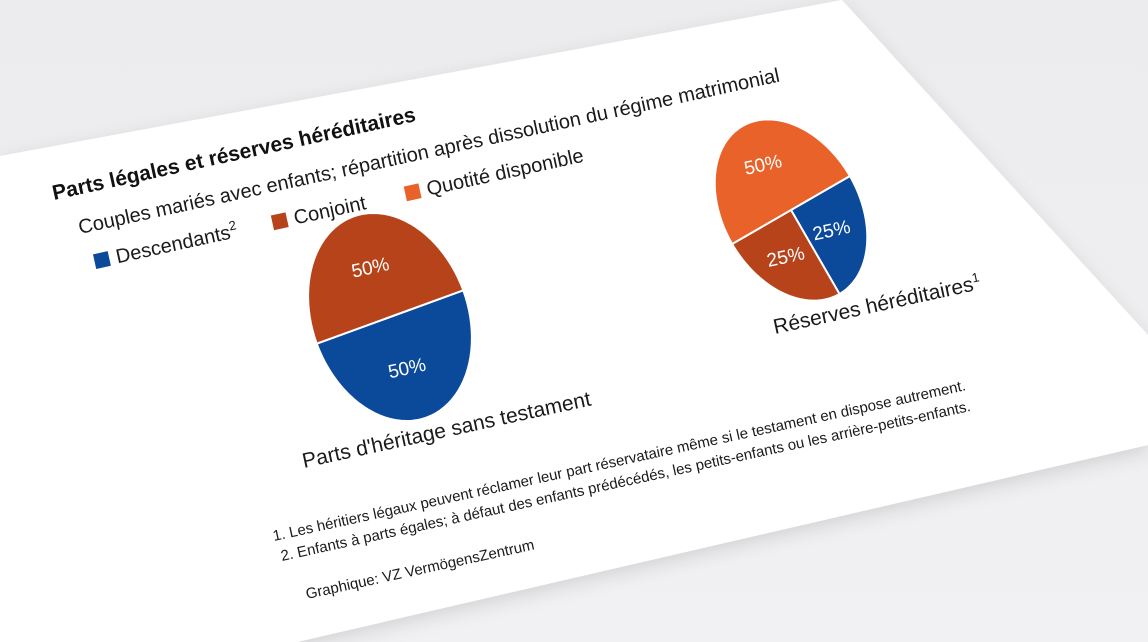  What do you see at coordinates (279, 221) in the screenshot?
I see `legend-swatch-conjoint` at bounding box center [279, 221].